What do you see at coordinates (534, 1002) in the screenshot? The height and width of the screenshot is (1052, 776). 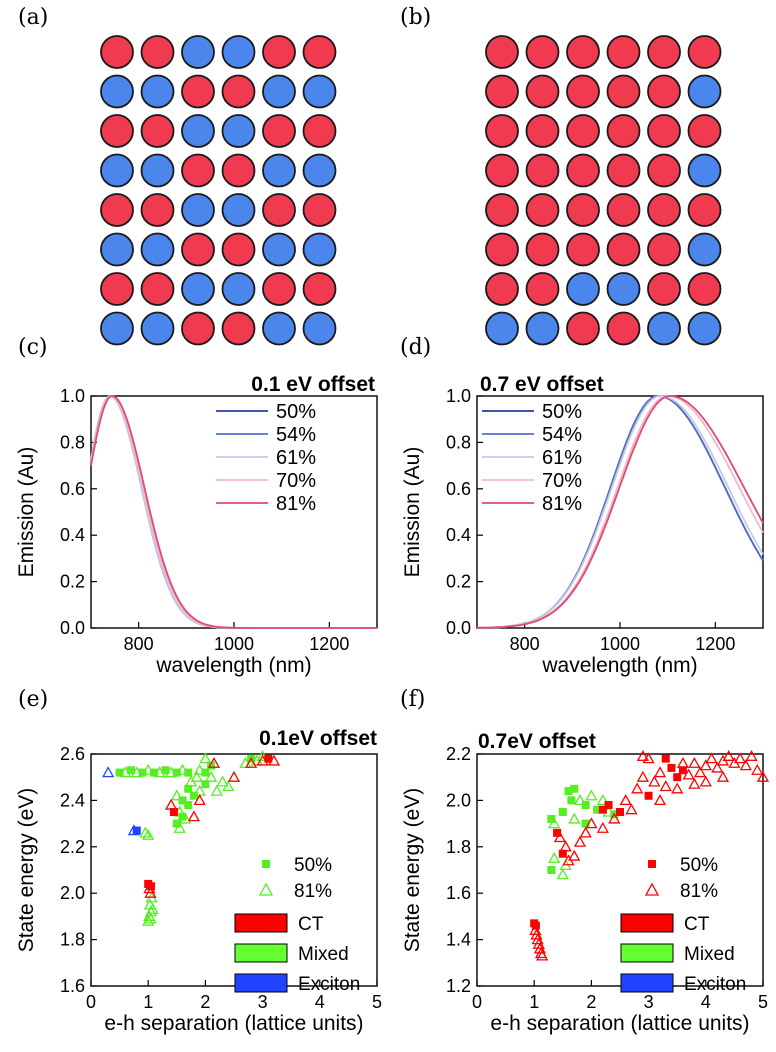 I see `x-tick-label: 1` at bounding box center [534, 1002].